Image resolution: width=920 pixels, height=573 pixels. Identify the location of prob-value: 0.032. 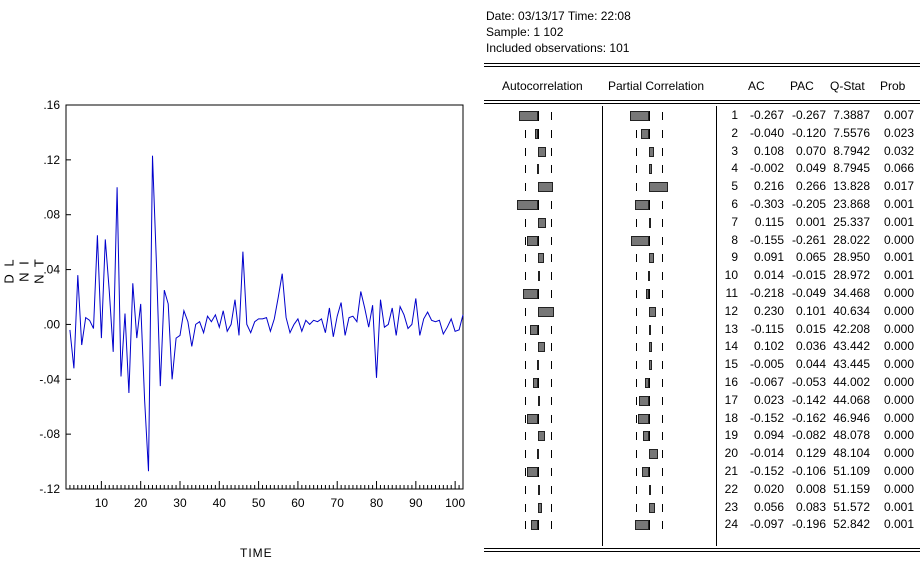
(898, 150).